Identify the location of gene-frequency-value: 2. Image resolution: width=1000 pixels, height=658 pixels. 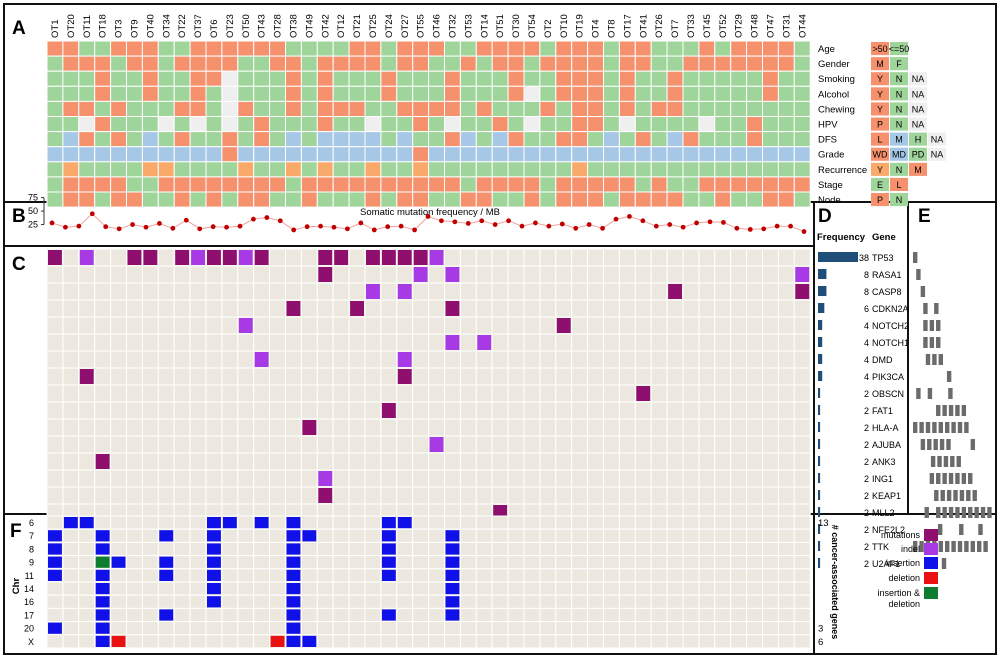
(866, 547).